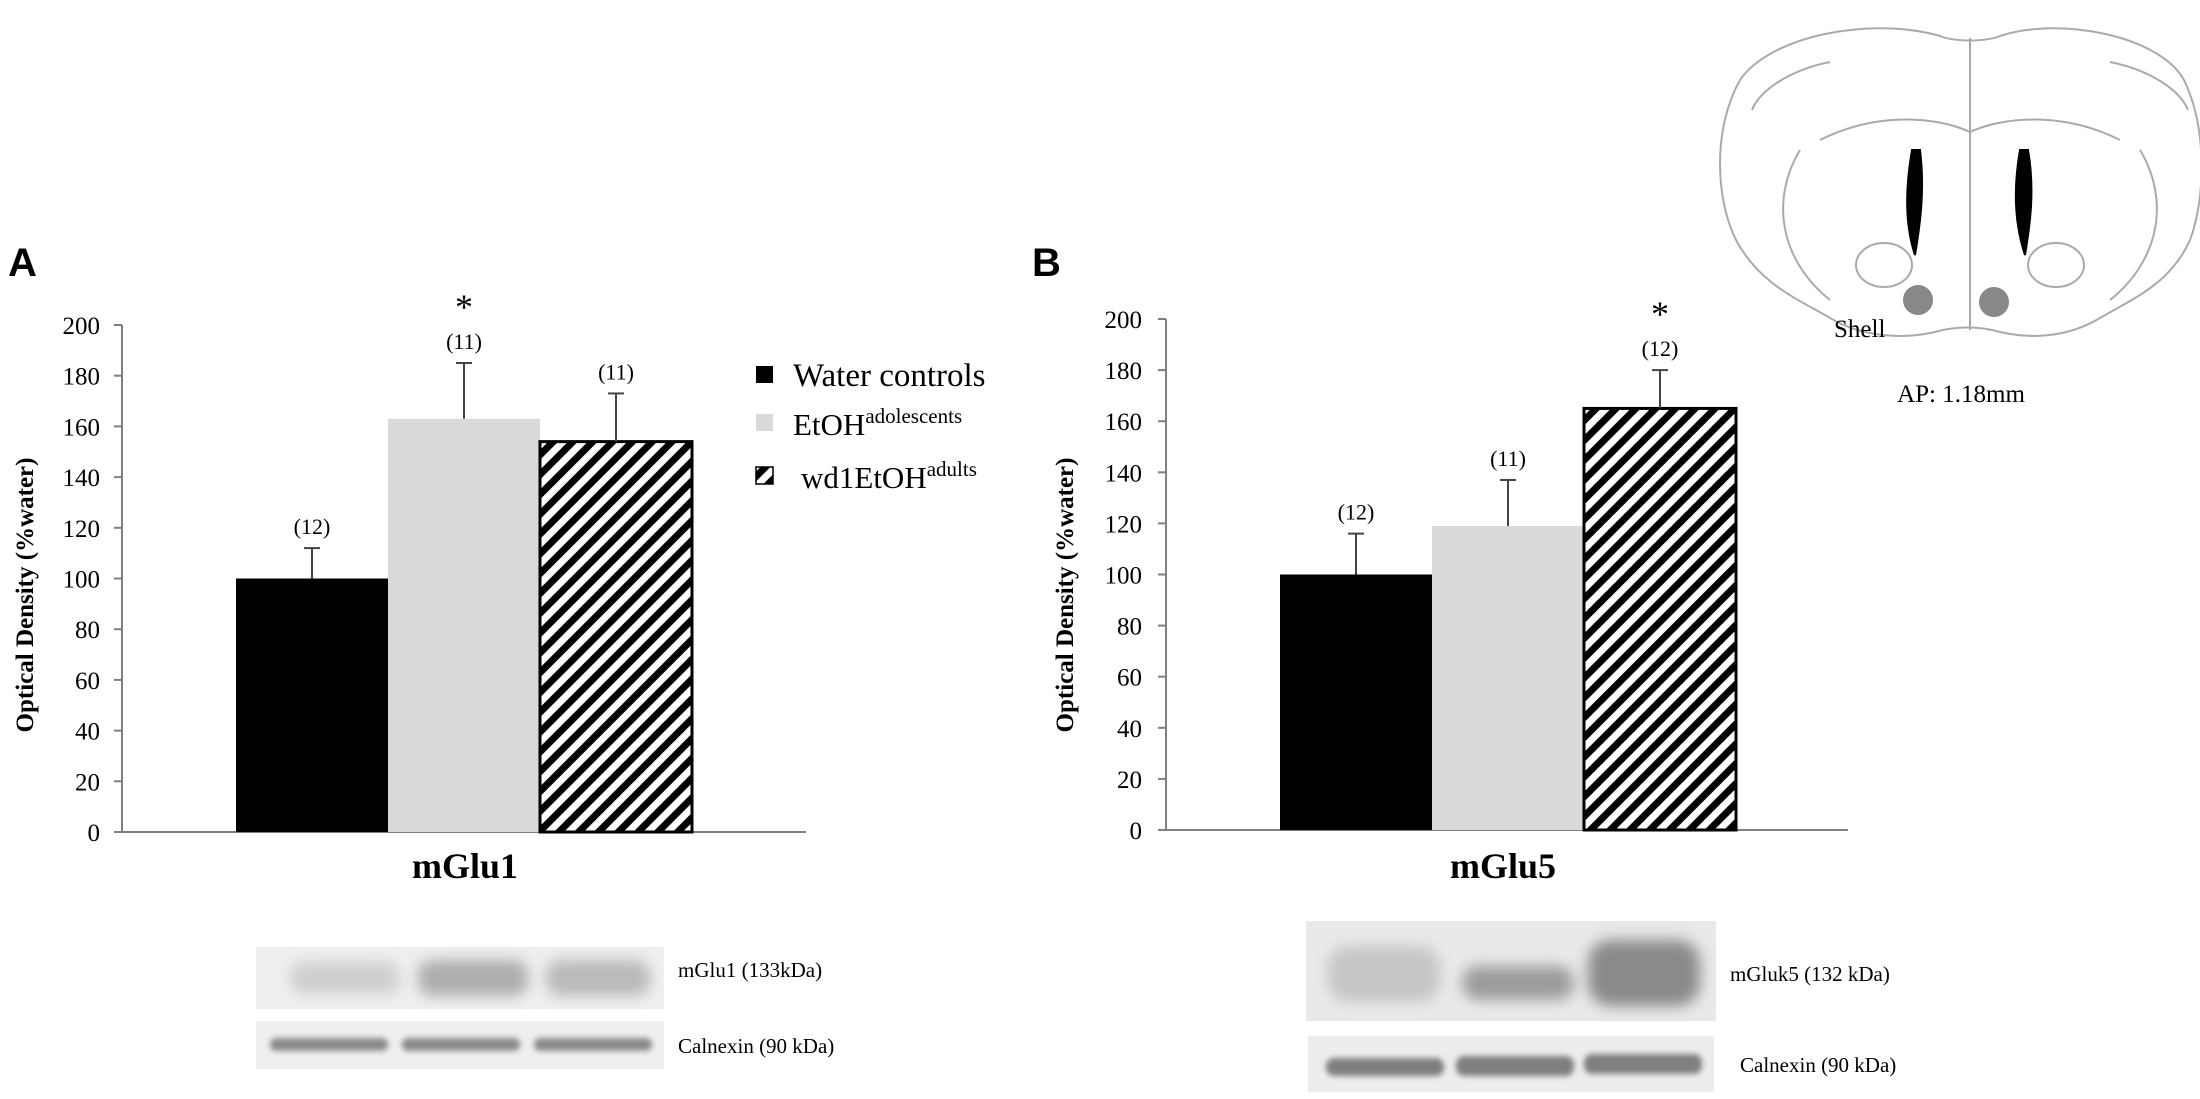 The height and width of the screenshot is (1099, 2200). I want to click on blot-a-target-label: mGlu1 (133kDa), so click(750, 970).